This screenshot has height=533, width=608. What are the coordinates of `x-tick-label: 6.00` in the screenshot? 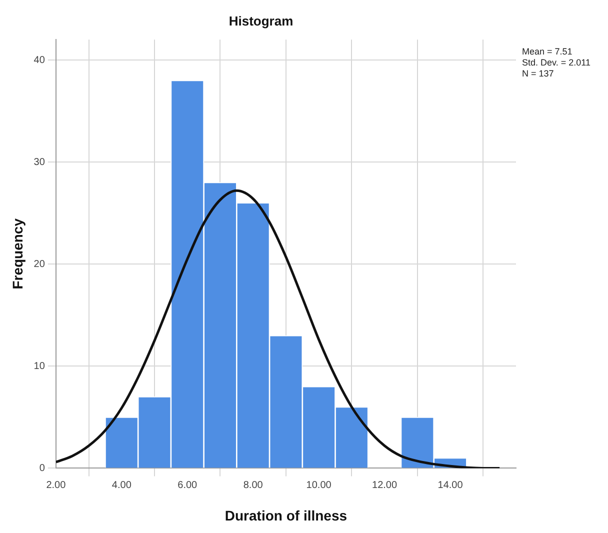 It's located at (188, 485).